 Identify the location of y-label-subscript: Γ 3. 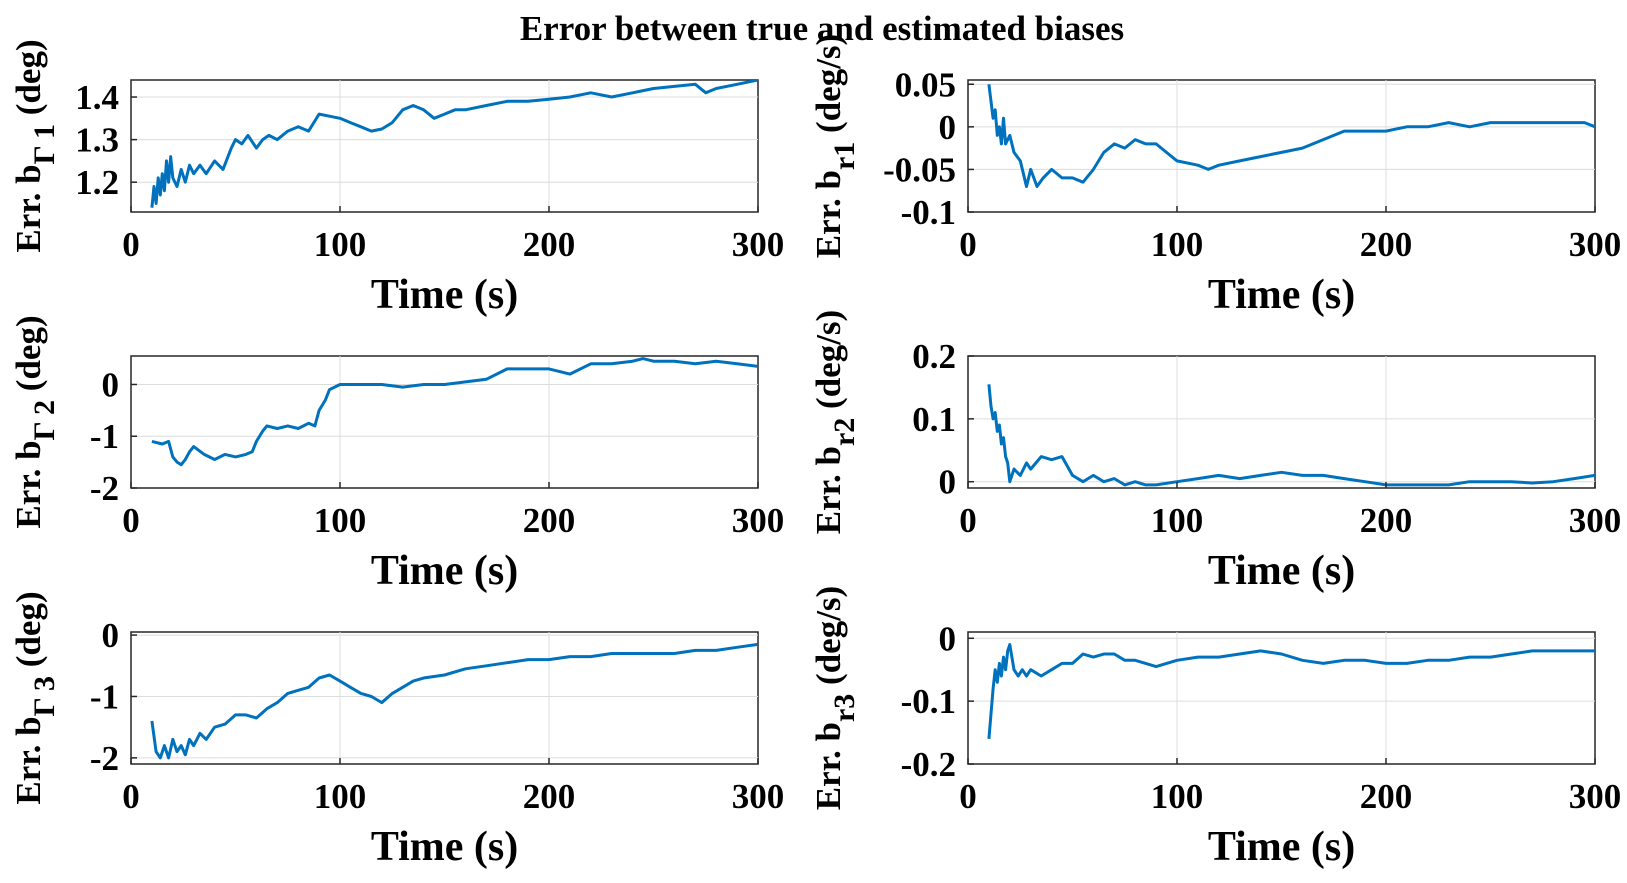
(44, 696).